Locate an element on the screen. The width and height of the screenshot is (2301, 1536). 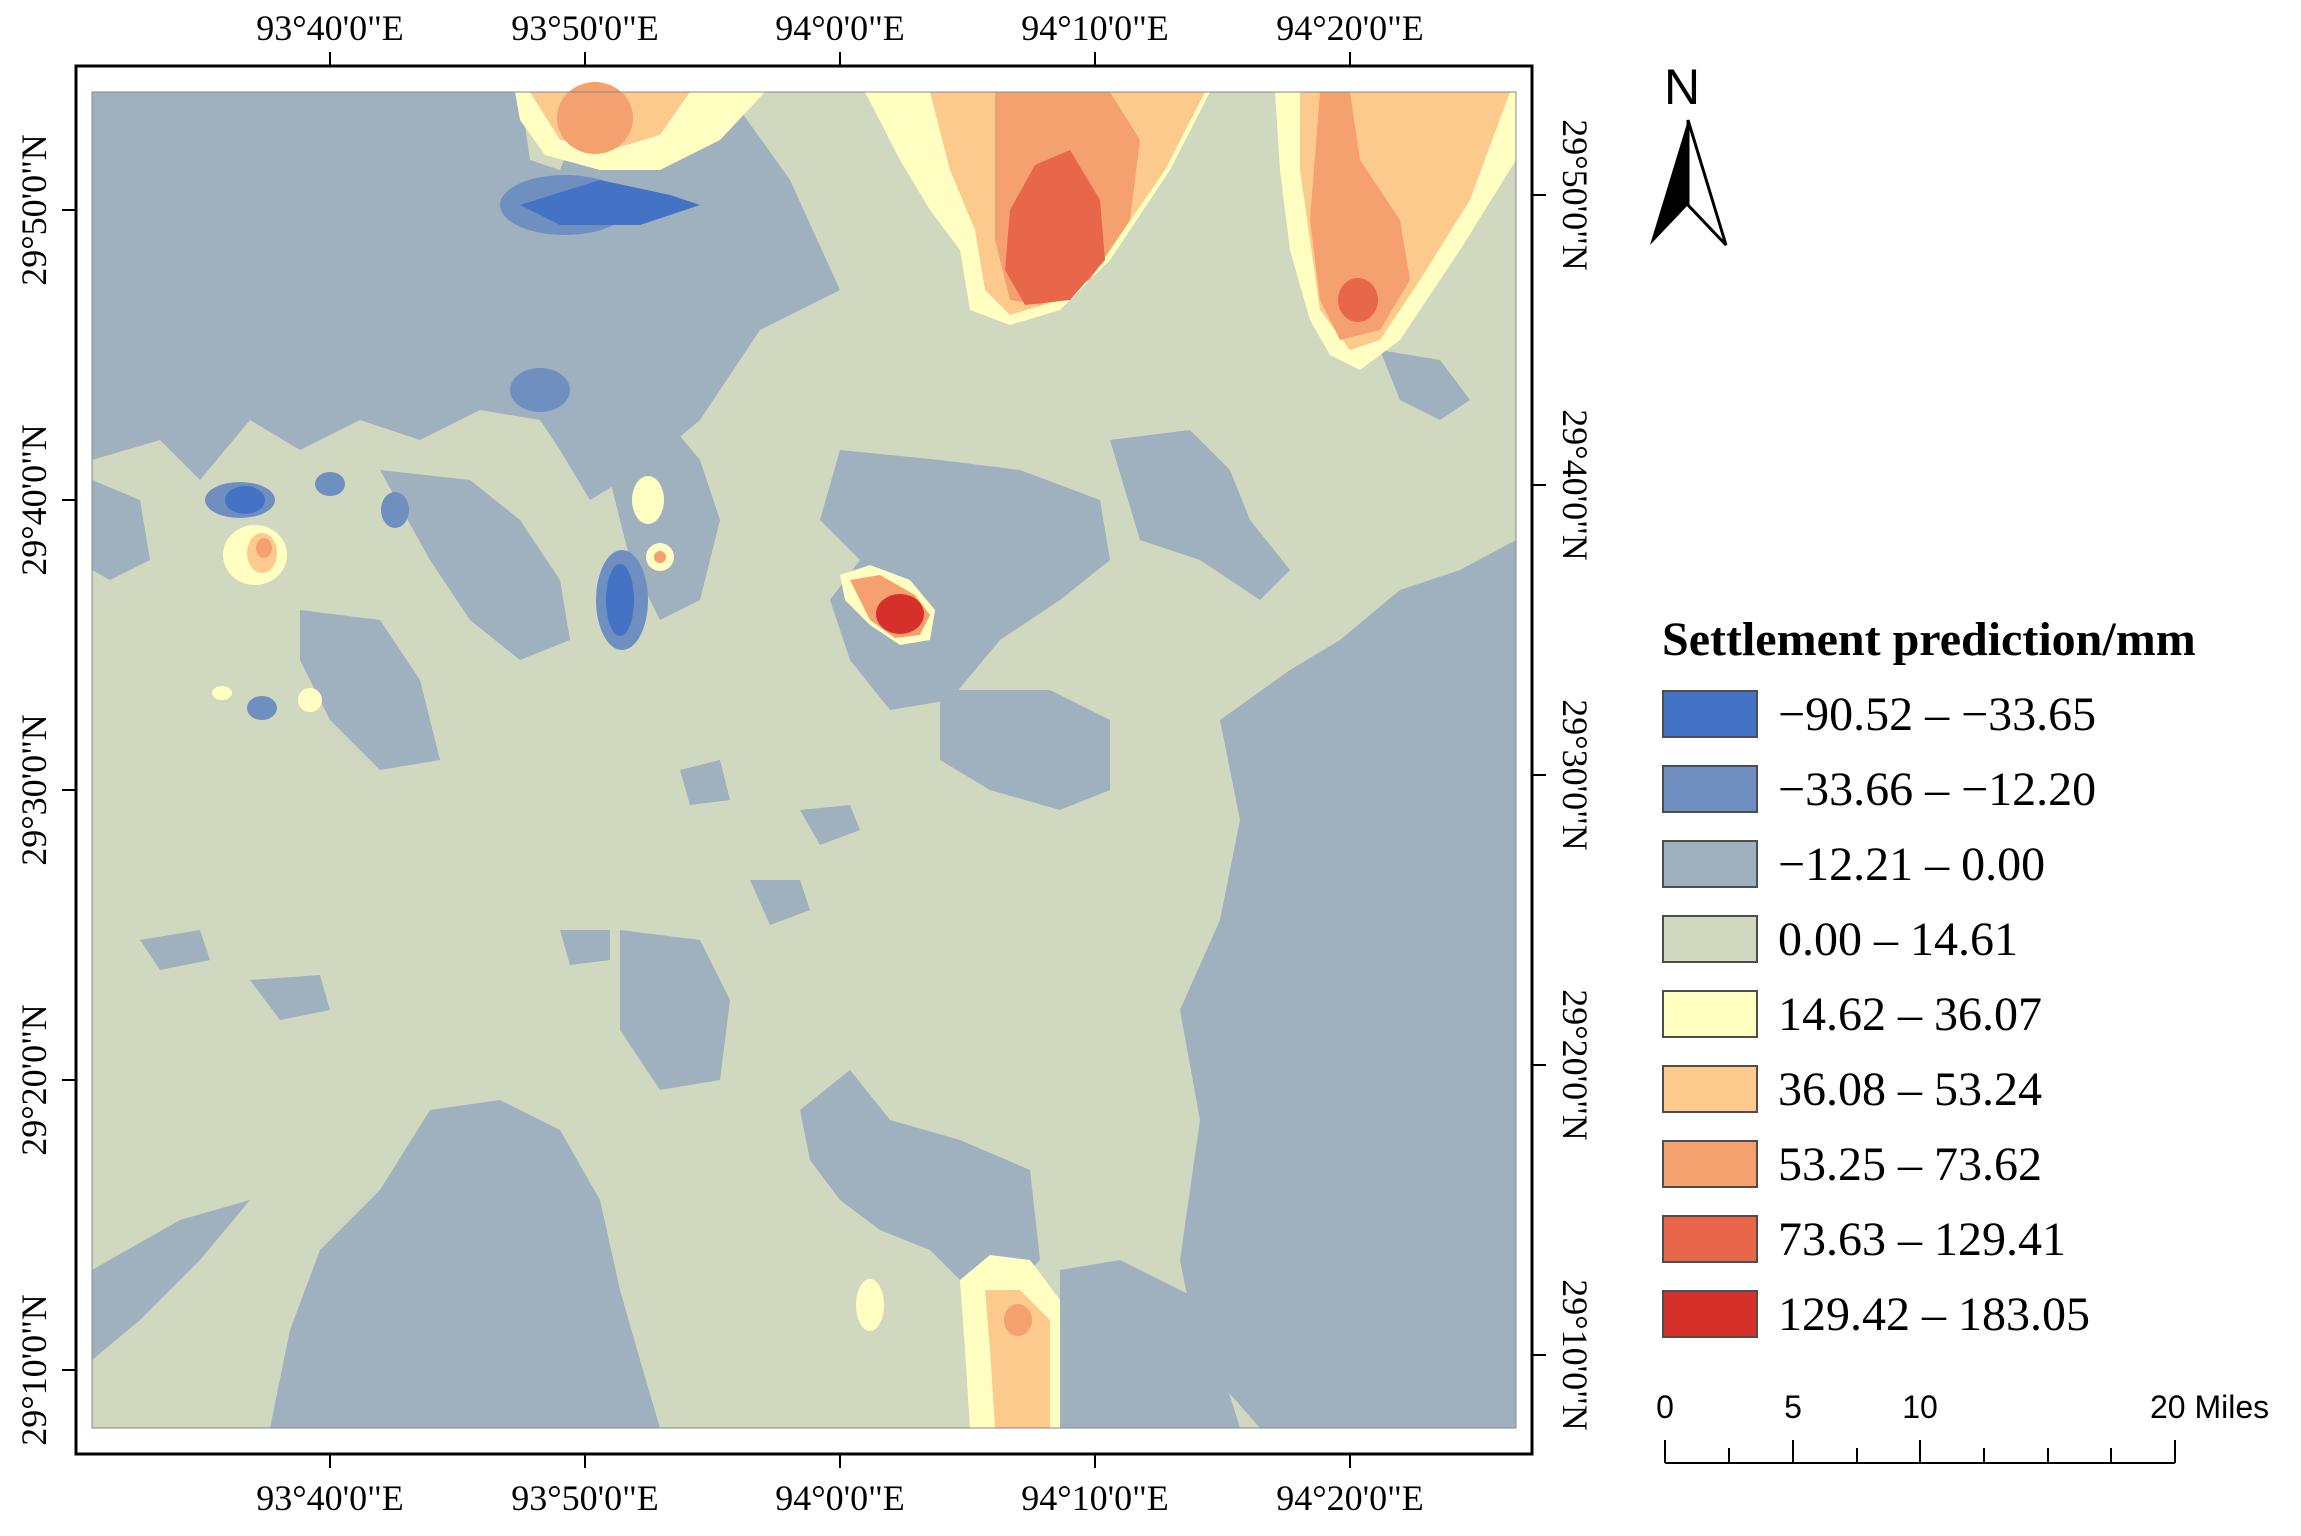
region-middle-left is located at coordinates (675, 1010).